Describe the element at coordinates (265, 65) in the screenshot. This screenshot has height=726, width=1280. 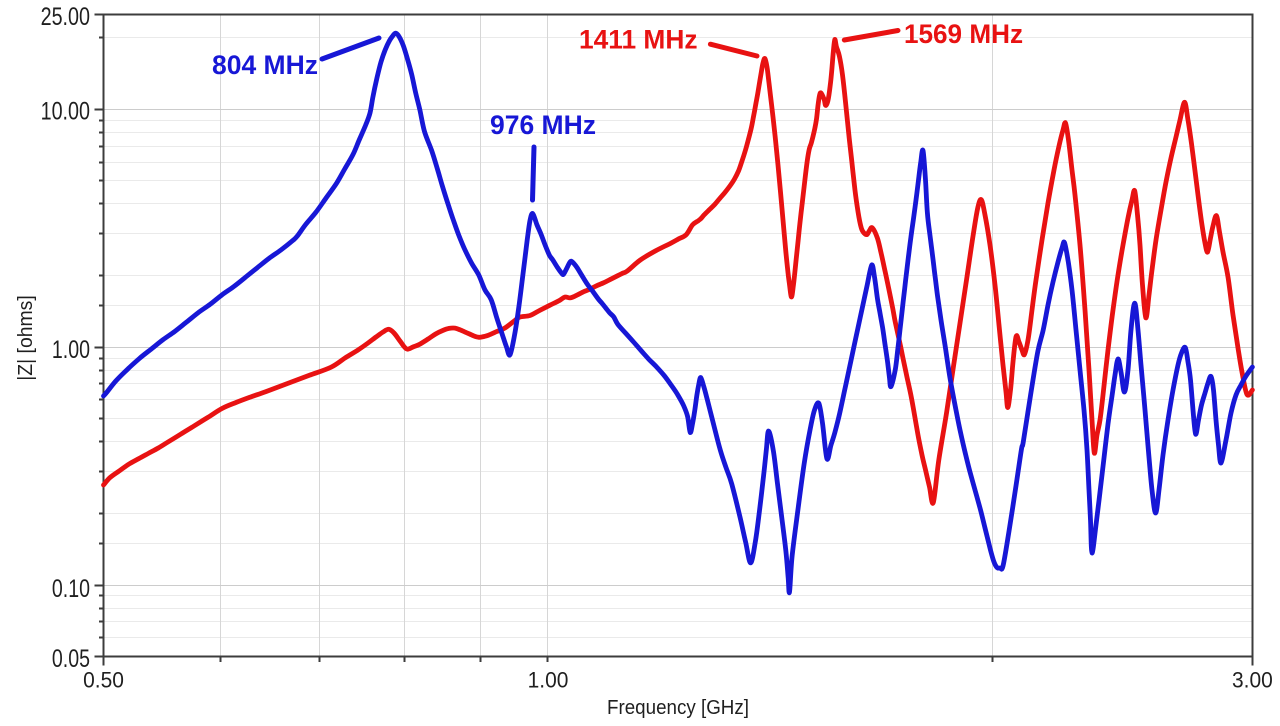
I see `svg-text: 804 MHz` at that location.